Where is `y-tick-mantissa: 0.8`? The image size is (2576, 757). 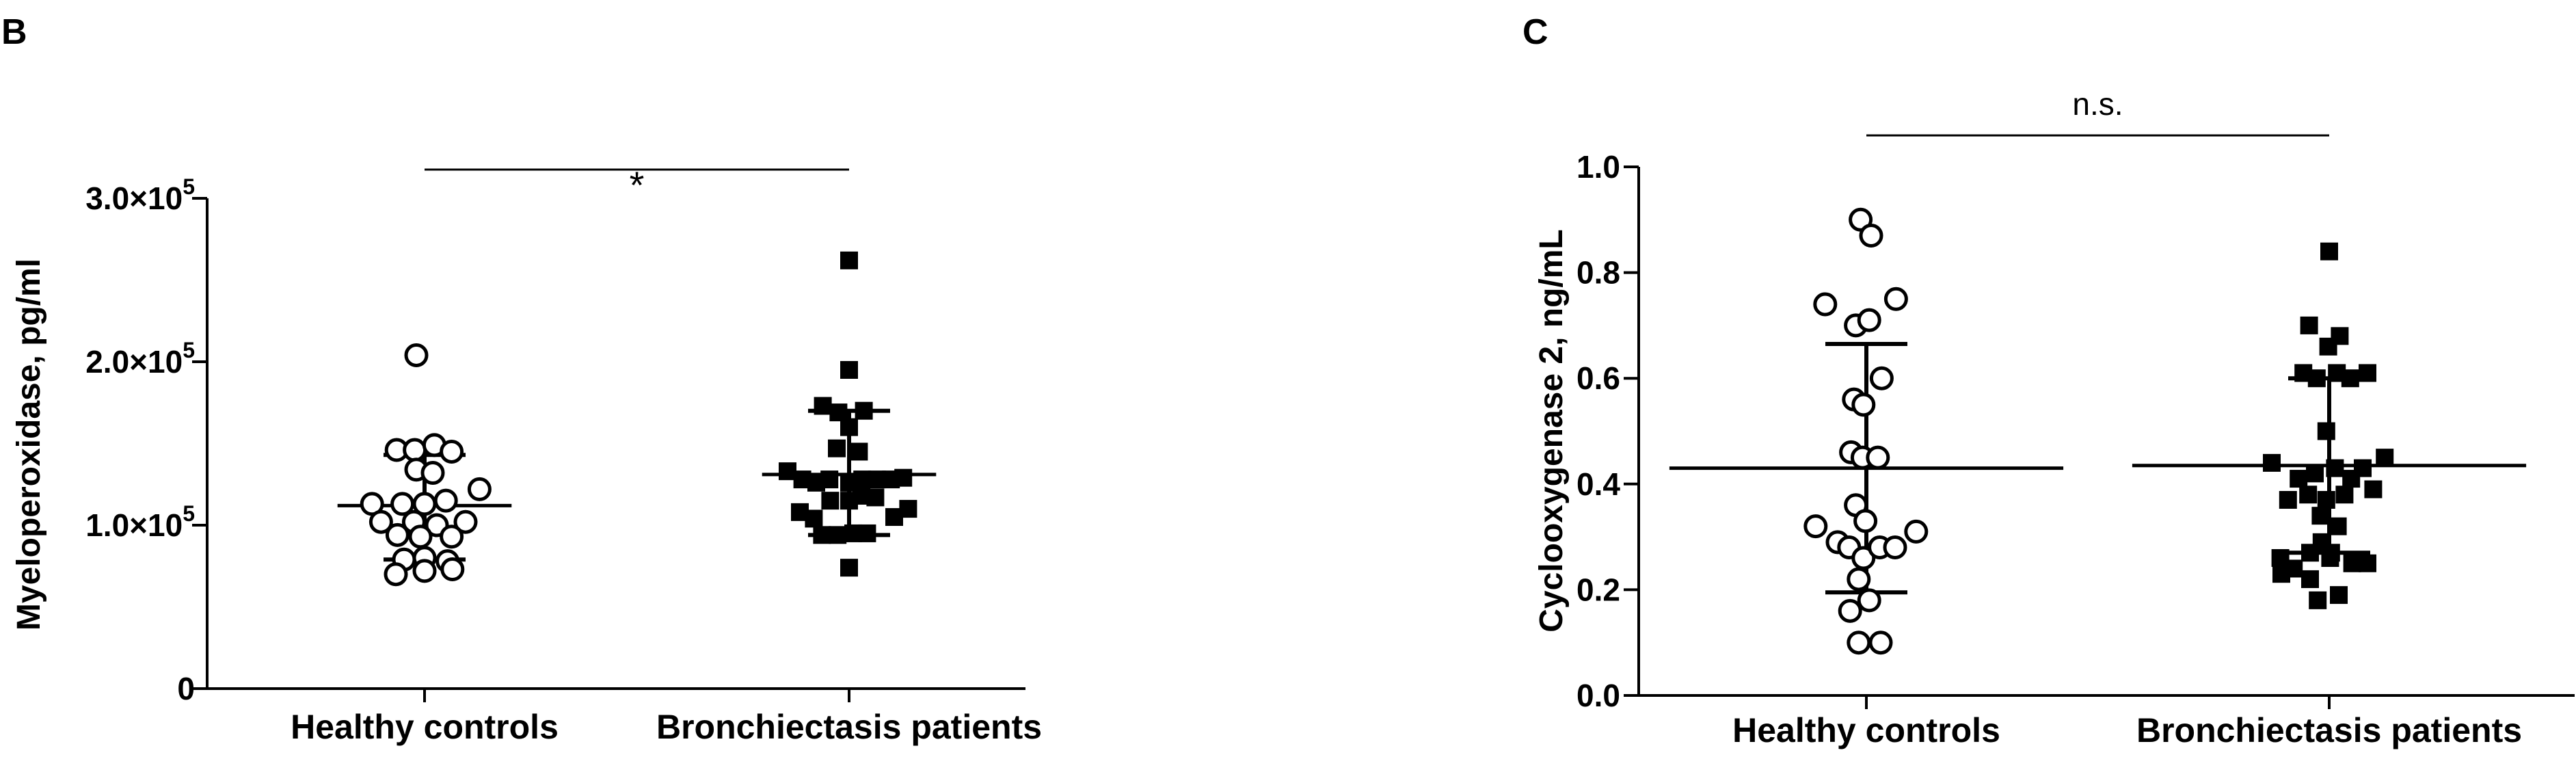
y-tick-mantissa: 0.8 is located at coordinates (1598, 273).